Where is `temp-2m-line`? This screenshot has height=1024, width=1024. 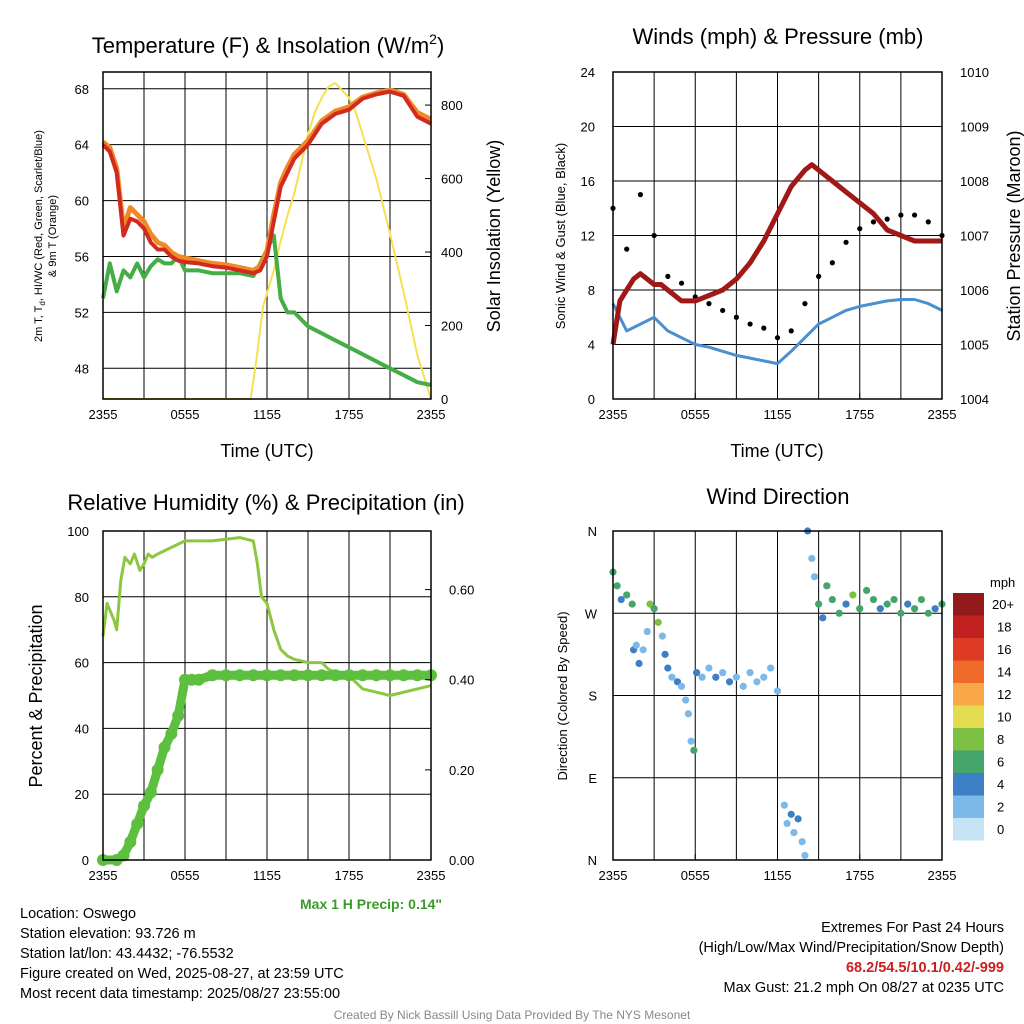
temp-2m-line is located at coordinates (266, 182).